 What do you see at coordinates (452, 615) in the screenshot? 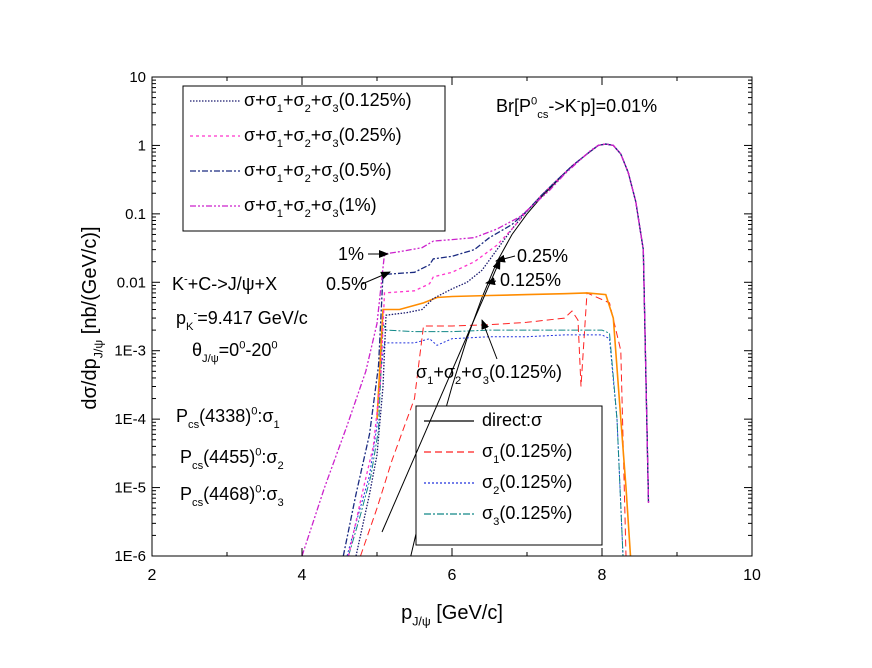
I see `x-axis-label: pJ/ψ [GeV/c]` at bounding box center [452, 615].